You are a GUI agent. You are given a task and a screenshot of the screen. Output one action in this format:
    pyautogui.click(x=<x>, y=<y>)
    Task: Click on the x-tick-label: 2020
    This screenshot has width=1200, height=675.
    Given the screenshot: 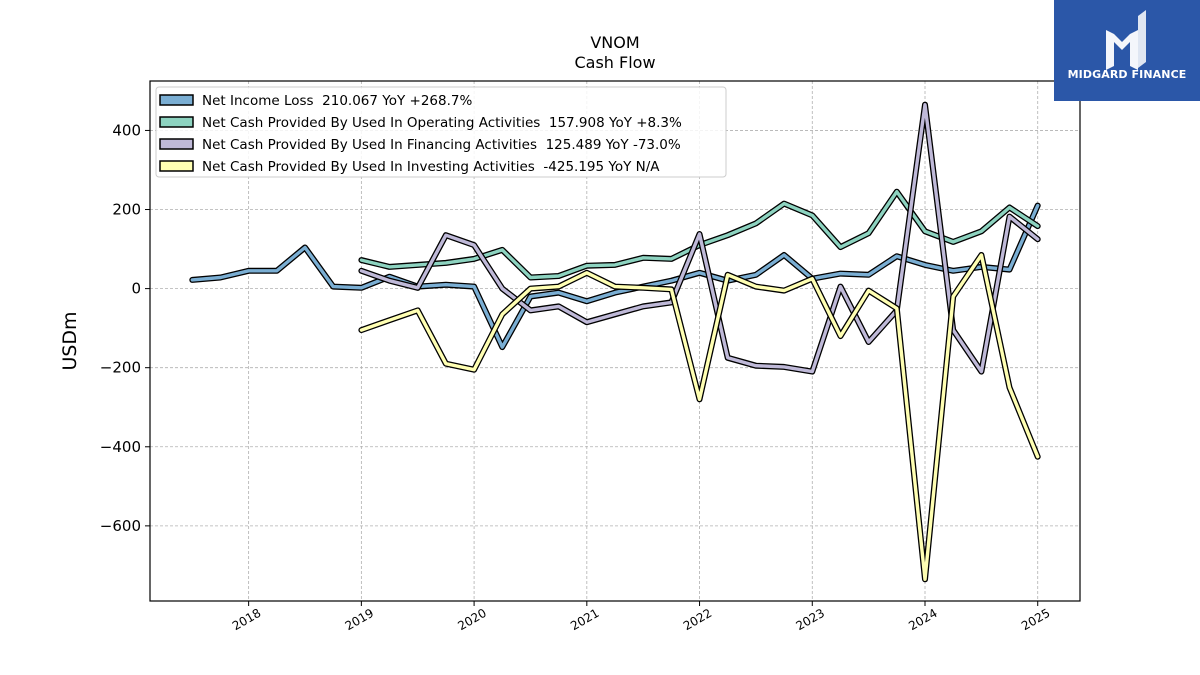 What is the action you would take?
    pyautogui.click(x=471, y=619)
    